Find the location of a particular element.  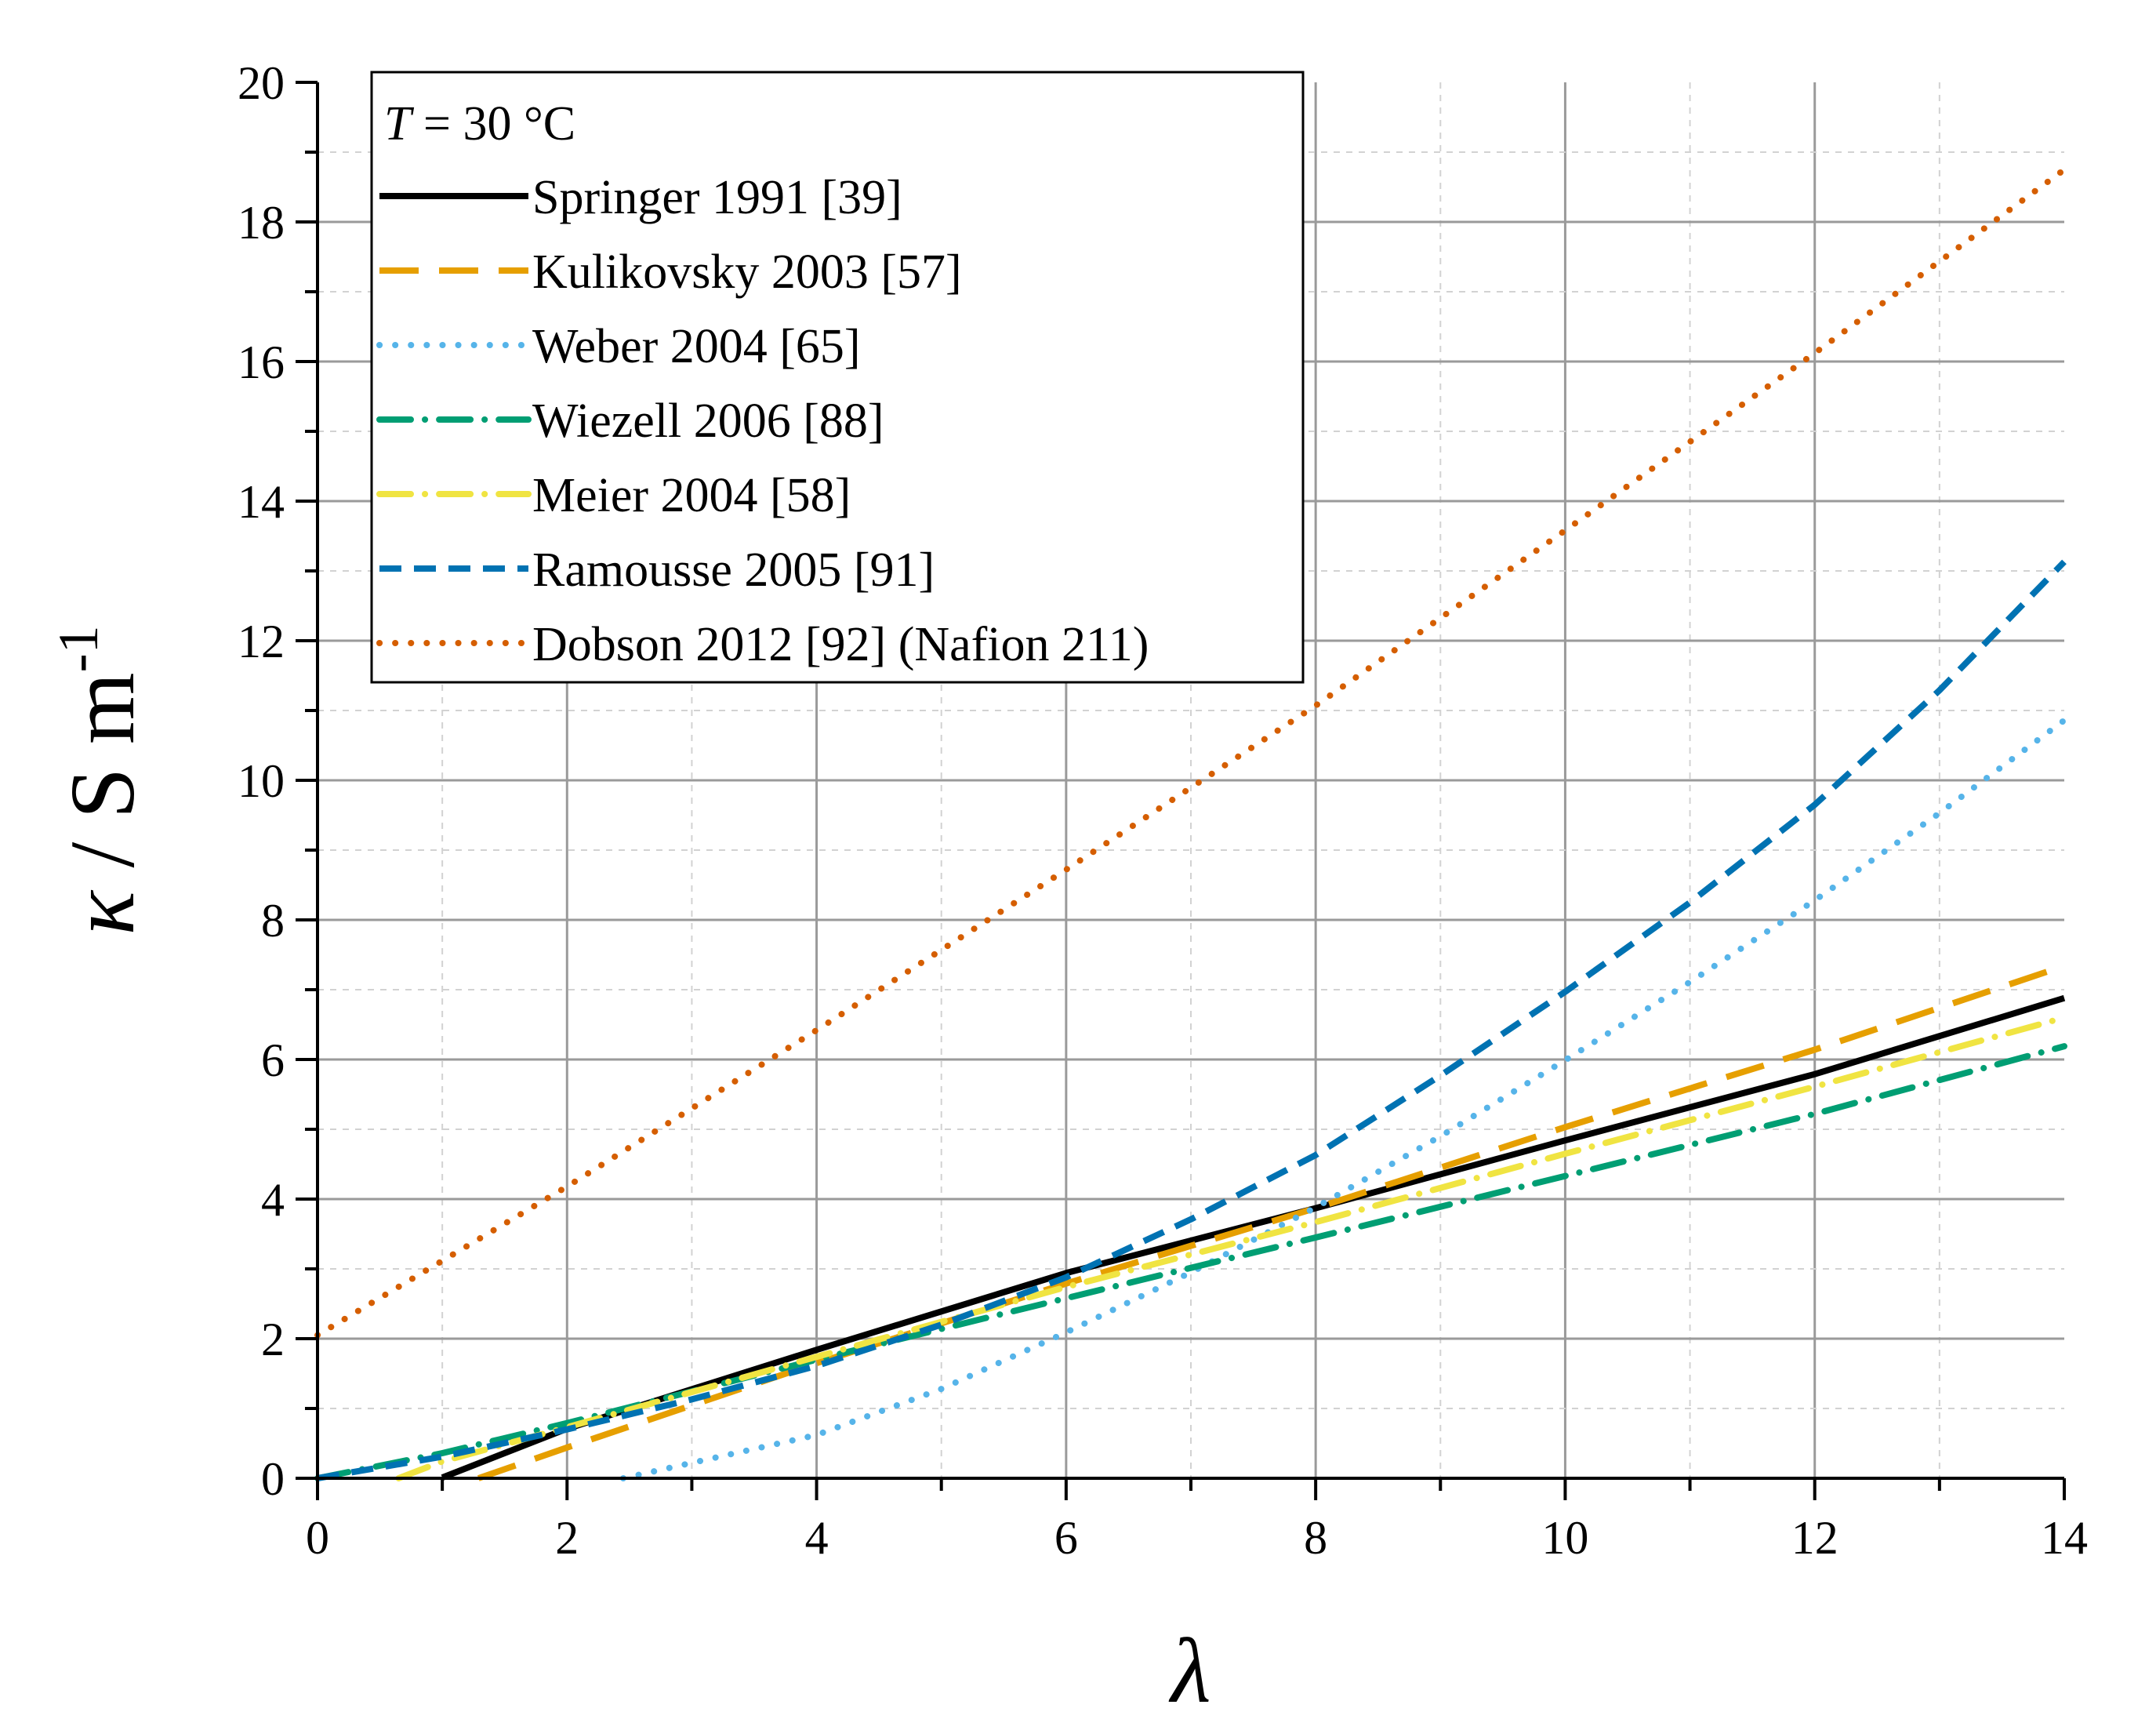

legend-label-2: Kulikovsky 2003 [57] is located at coordinates (747, 272).